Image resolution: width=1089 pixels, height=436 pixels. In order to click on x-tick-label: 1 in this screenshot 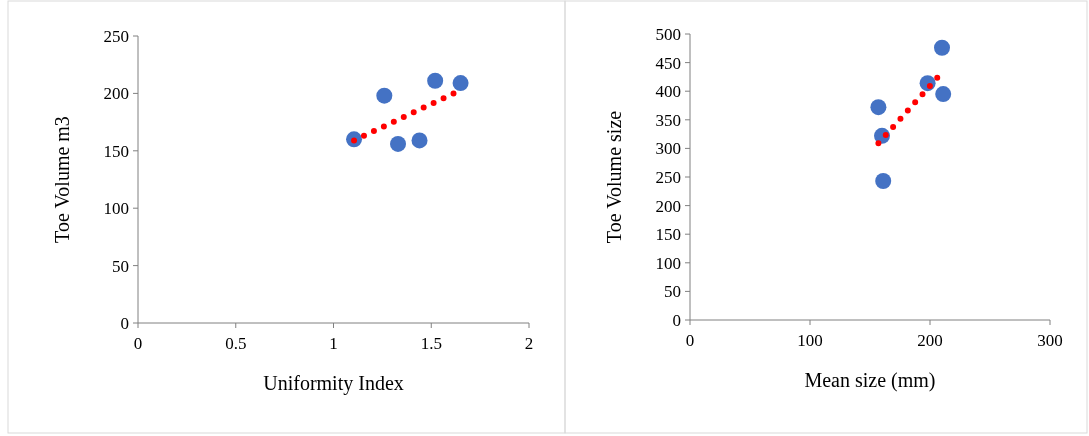, I will do `click(333, 343)`.